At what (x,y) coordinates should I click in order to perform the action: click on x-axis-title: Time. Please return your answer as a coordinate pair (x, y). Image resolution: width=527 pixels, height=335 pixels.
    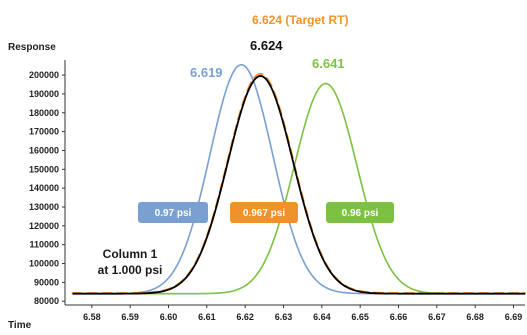
    Looking at the image, I should click on (20, 325).